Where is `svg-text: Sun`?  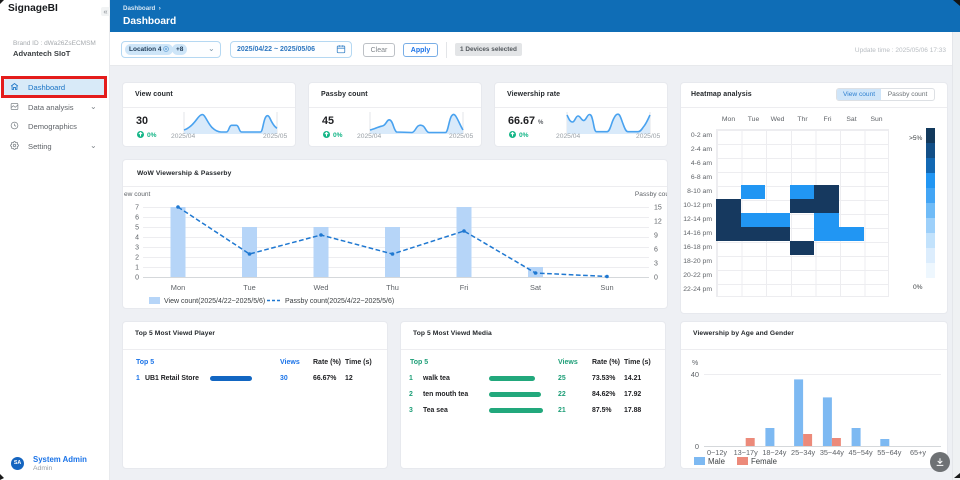
svg-text: Sun is located at coordinates (606, 287).